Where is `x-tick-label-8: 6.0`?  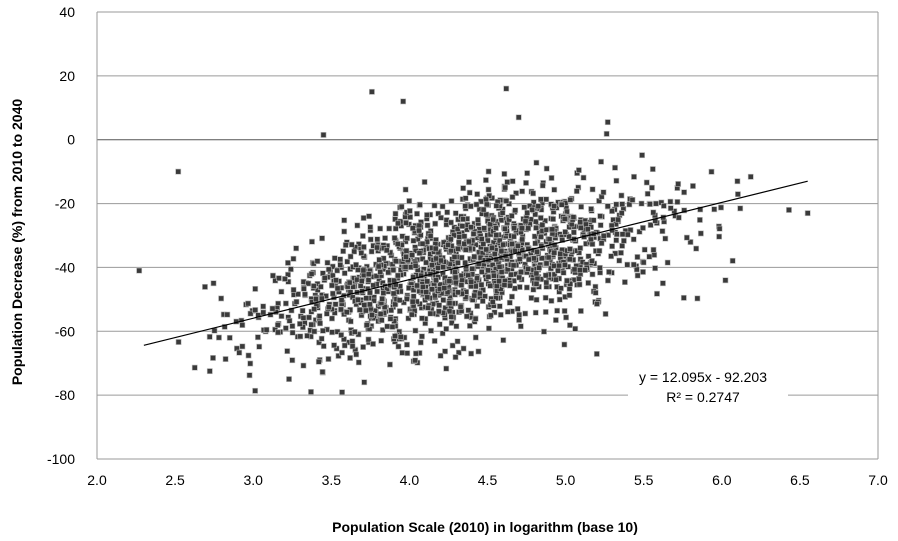 x-tick-label-8: 6.0 is located at coordinates (722, 480).